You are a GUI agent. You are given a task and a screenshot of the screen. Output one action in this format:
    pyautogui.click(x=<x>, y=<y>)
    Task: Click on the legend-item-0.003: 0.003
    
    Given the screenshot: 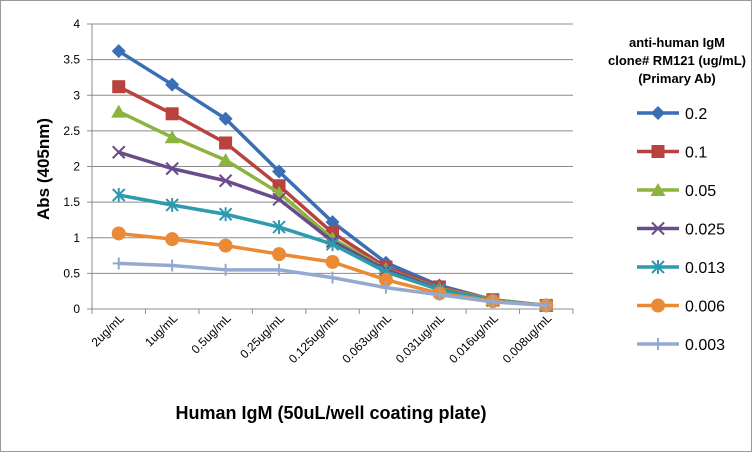 What is the action you would take?
    pyautogui.click(x=681, y=345)
    